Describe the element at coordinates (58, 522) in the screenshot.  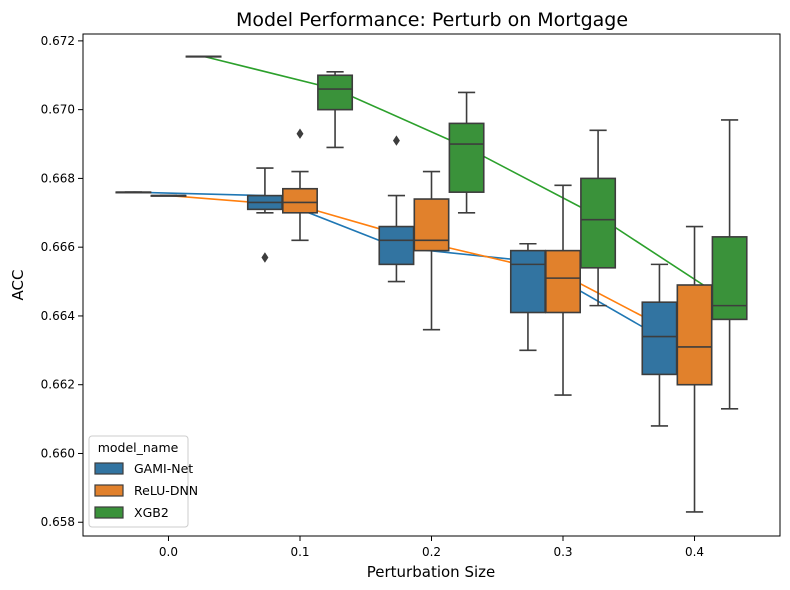
I see `y-tick-label: 0.658` at that location.